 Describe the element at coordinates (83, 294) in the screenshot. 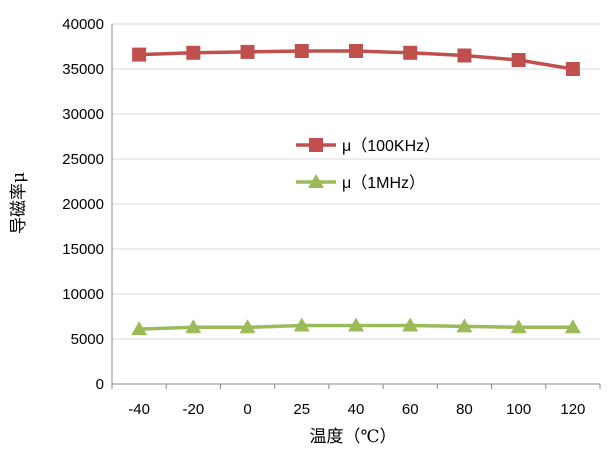

I see `y-tick-label: 10000` at that location.